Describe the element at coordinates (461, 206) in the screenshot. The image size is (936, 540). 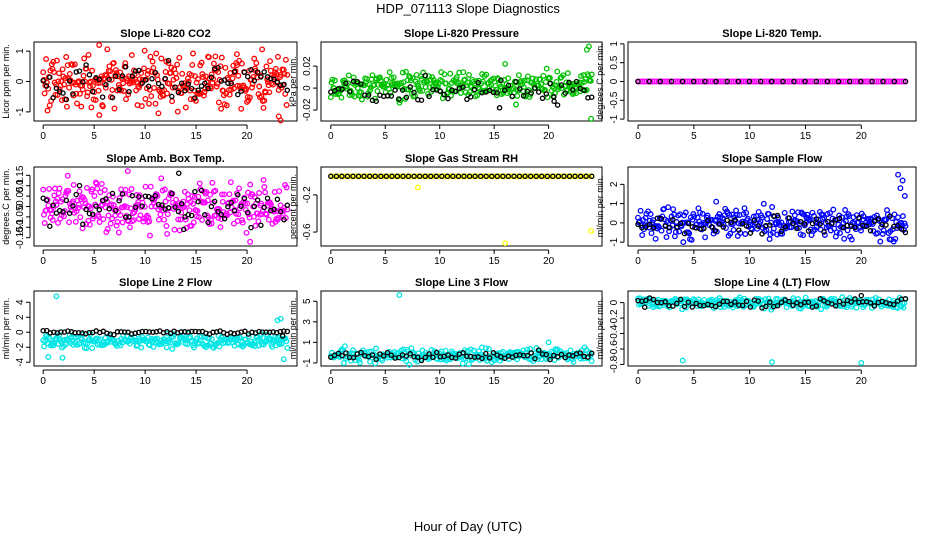
I see `plot-frame` at that location.